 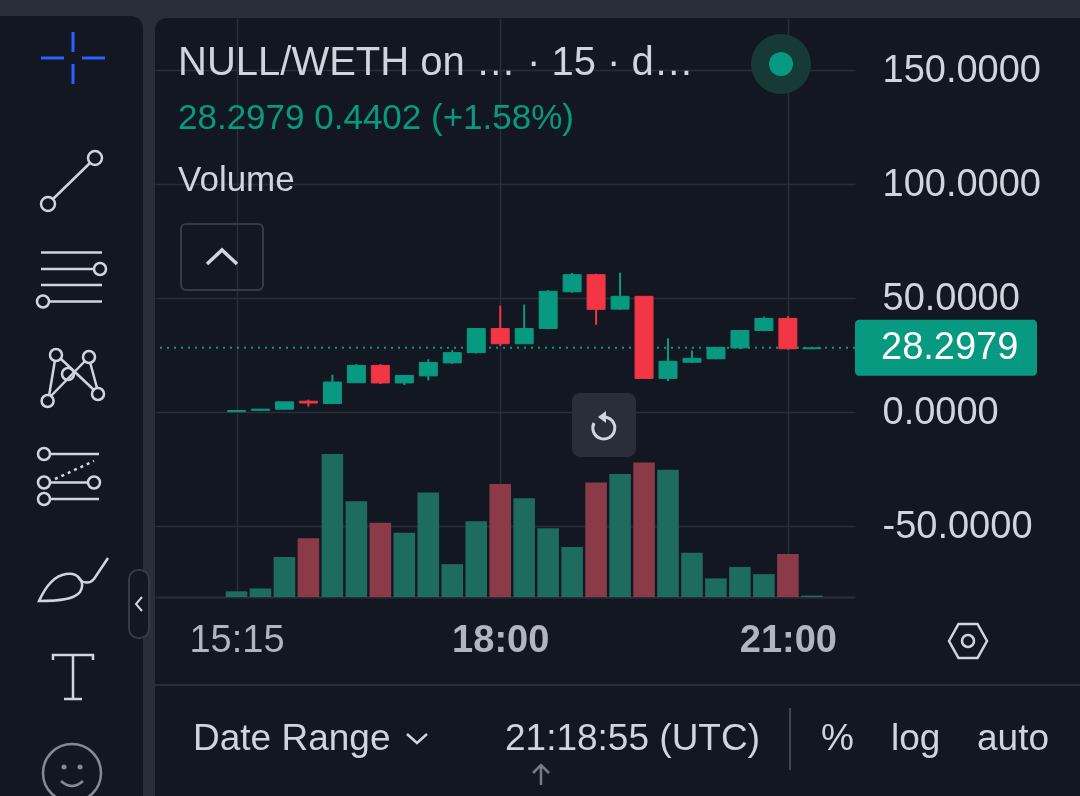 I want to click on text: log, so click(x=916, y=738).